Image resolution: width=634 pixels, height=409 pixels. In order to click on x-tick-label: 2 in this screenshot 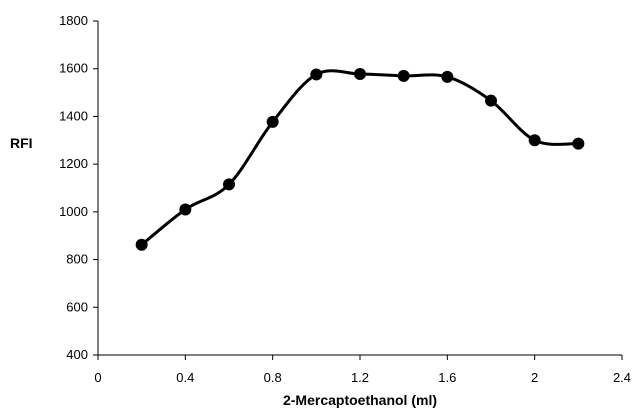, I will do `click(534, 377)`.